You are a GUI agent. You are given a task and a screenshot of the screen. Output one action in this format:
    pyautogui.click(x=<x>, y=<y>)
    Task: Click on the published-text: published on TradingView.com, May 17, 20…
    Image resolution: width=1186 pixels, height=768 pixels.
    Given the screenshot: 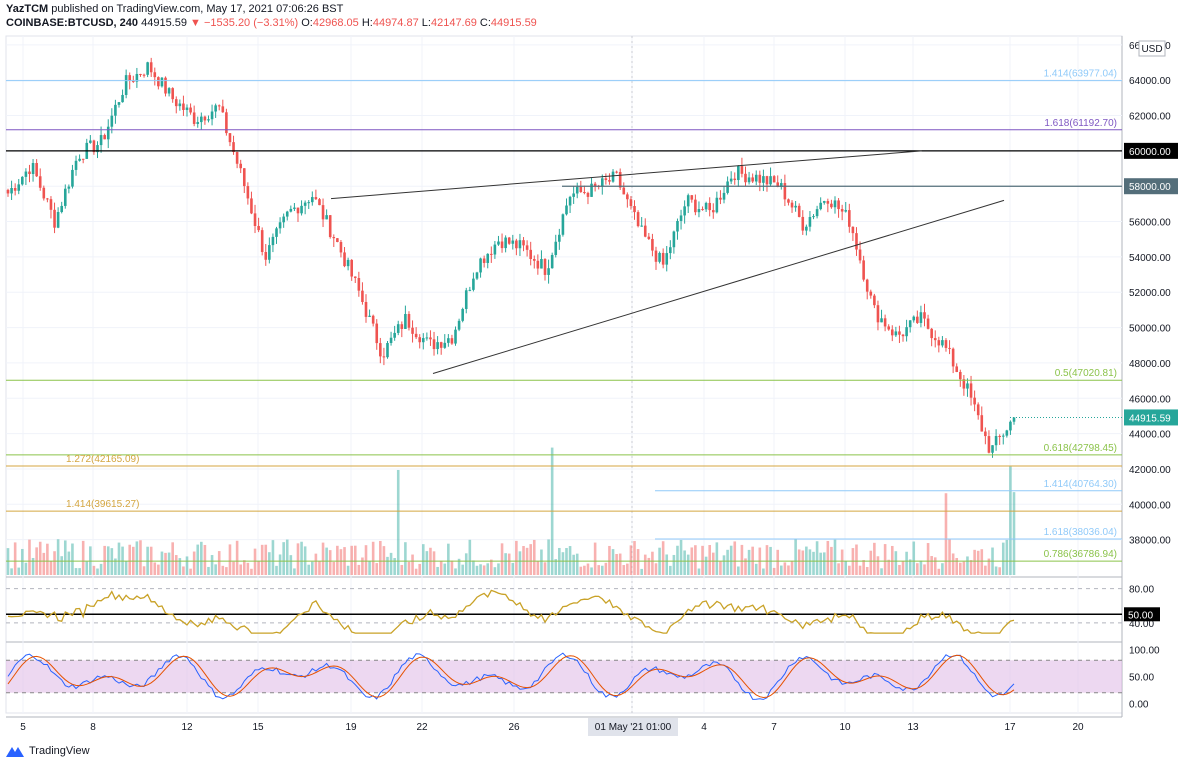 What is the action you would take?
    pyautogui.click(x=197, y=9)
    